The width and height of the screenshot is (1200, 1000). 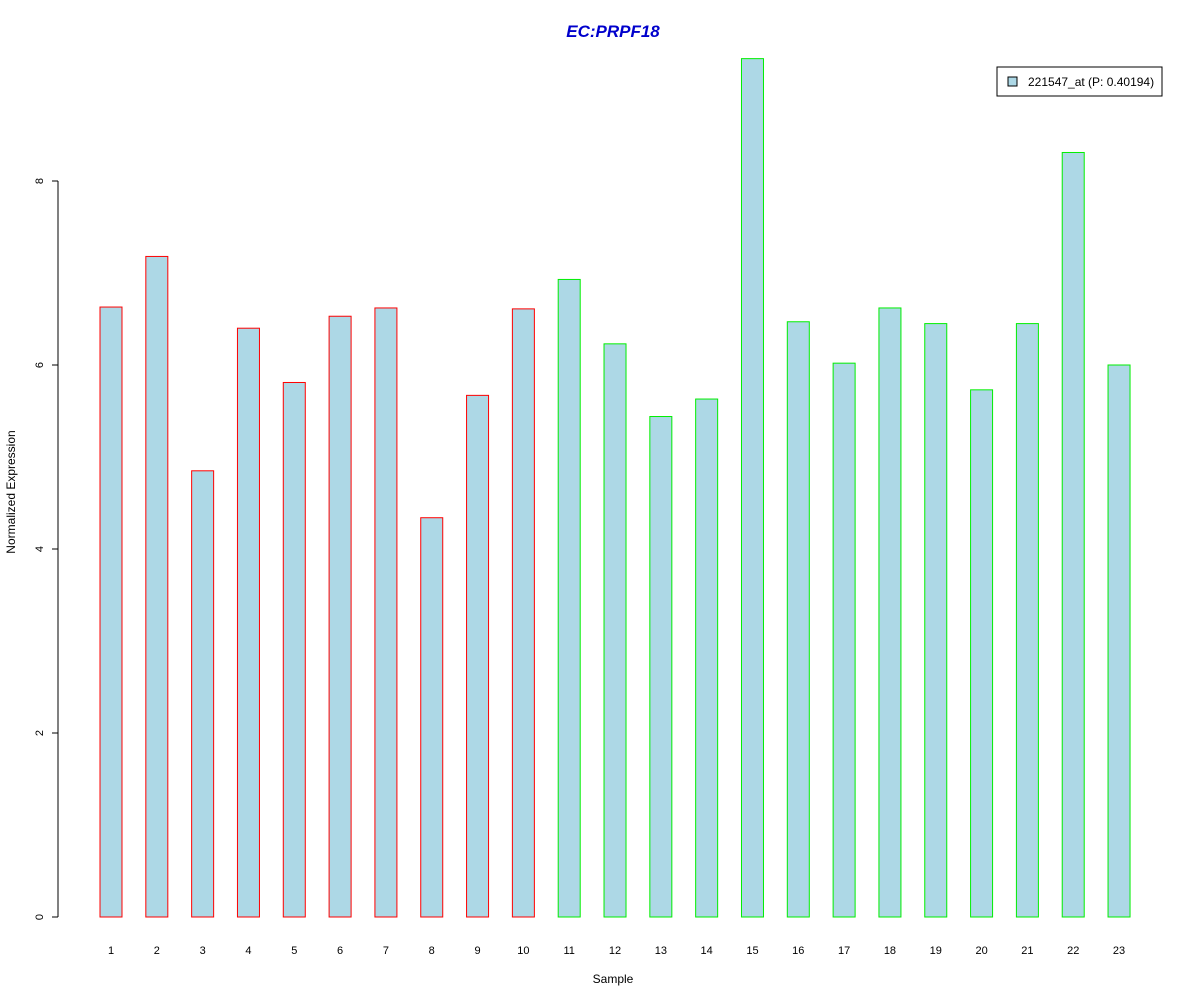 I want to click on x-tick-label-15: 15, so click(x=752, y=951).